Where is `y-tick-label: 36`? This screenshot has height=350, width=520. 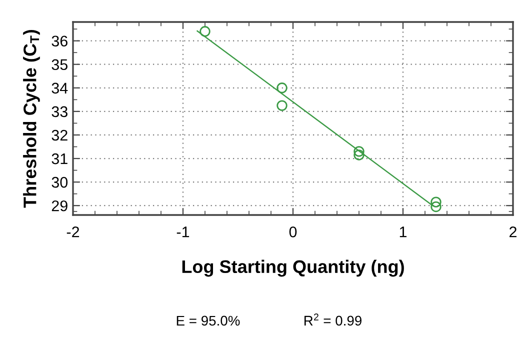 y-tick-label: 36 is located at coordinates (60, 41).